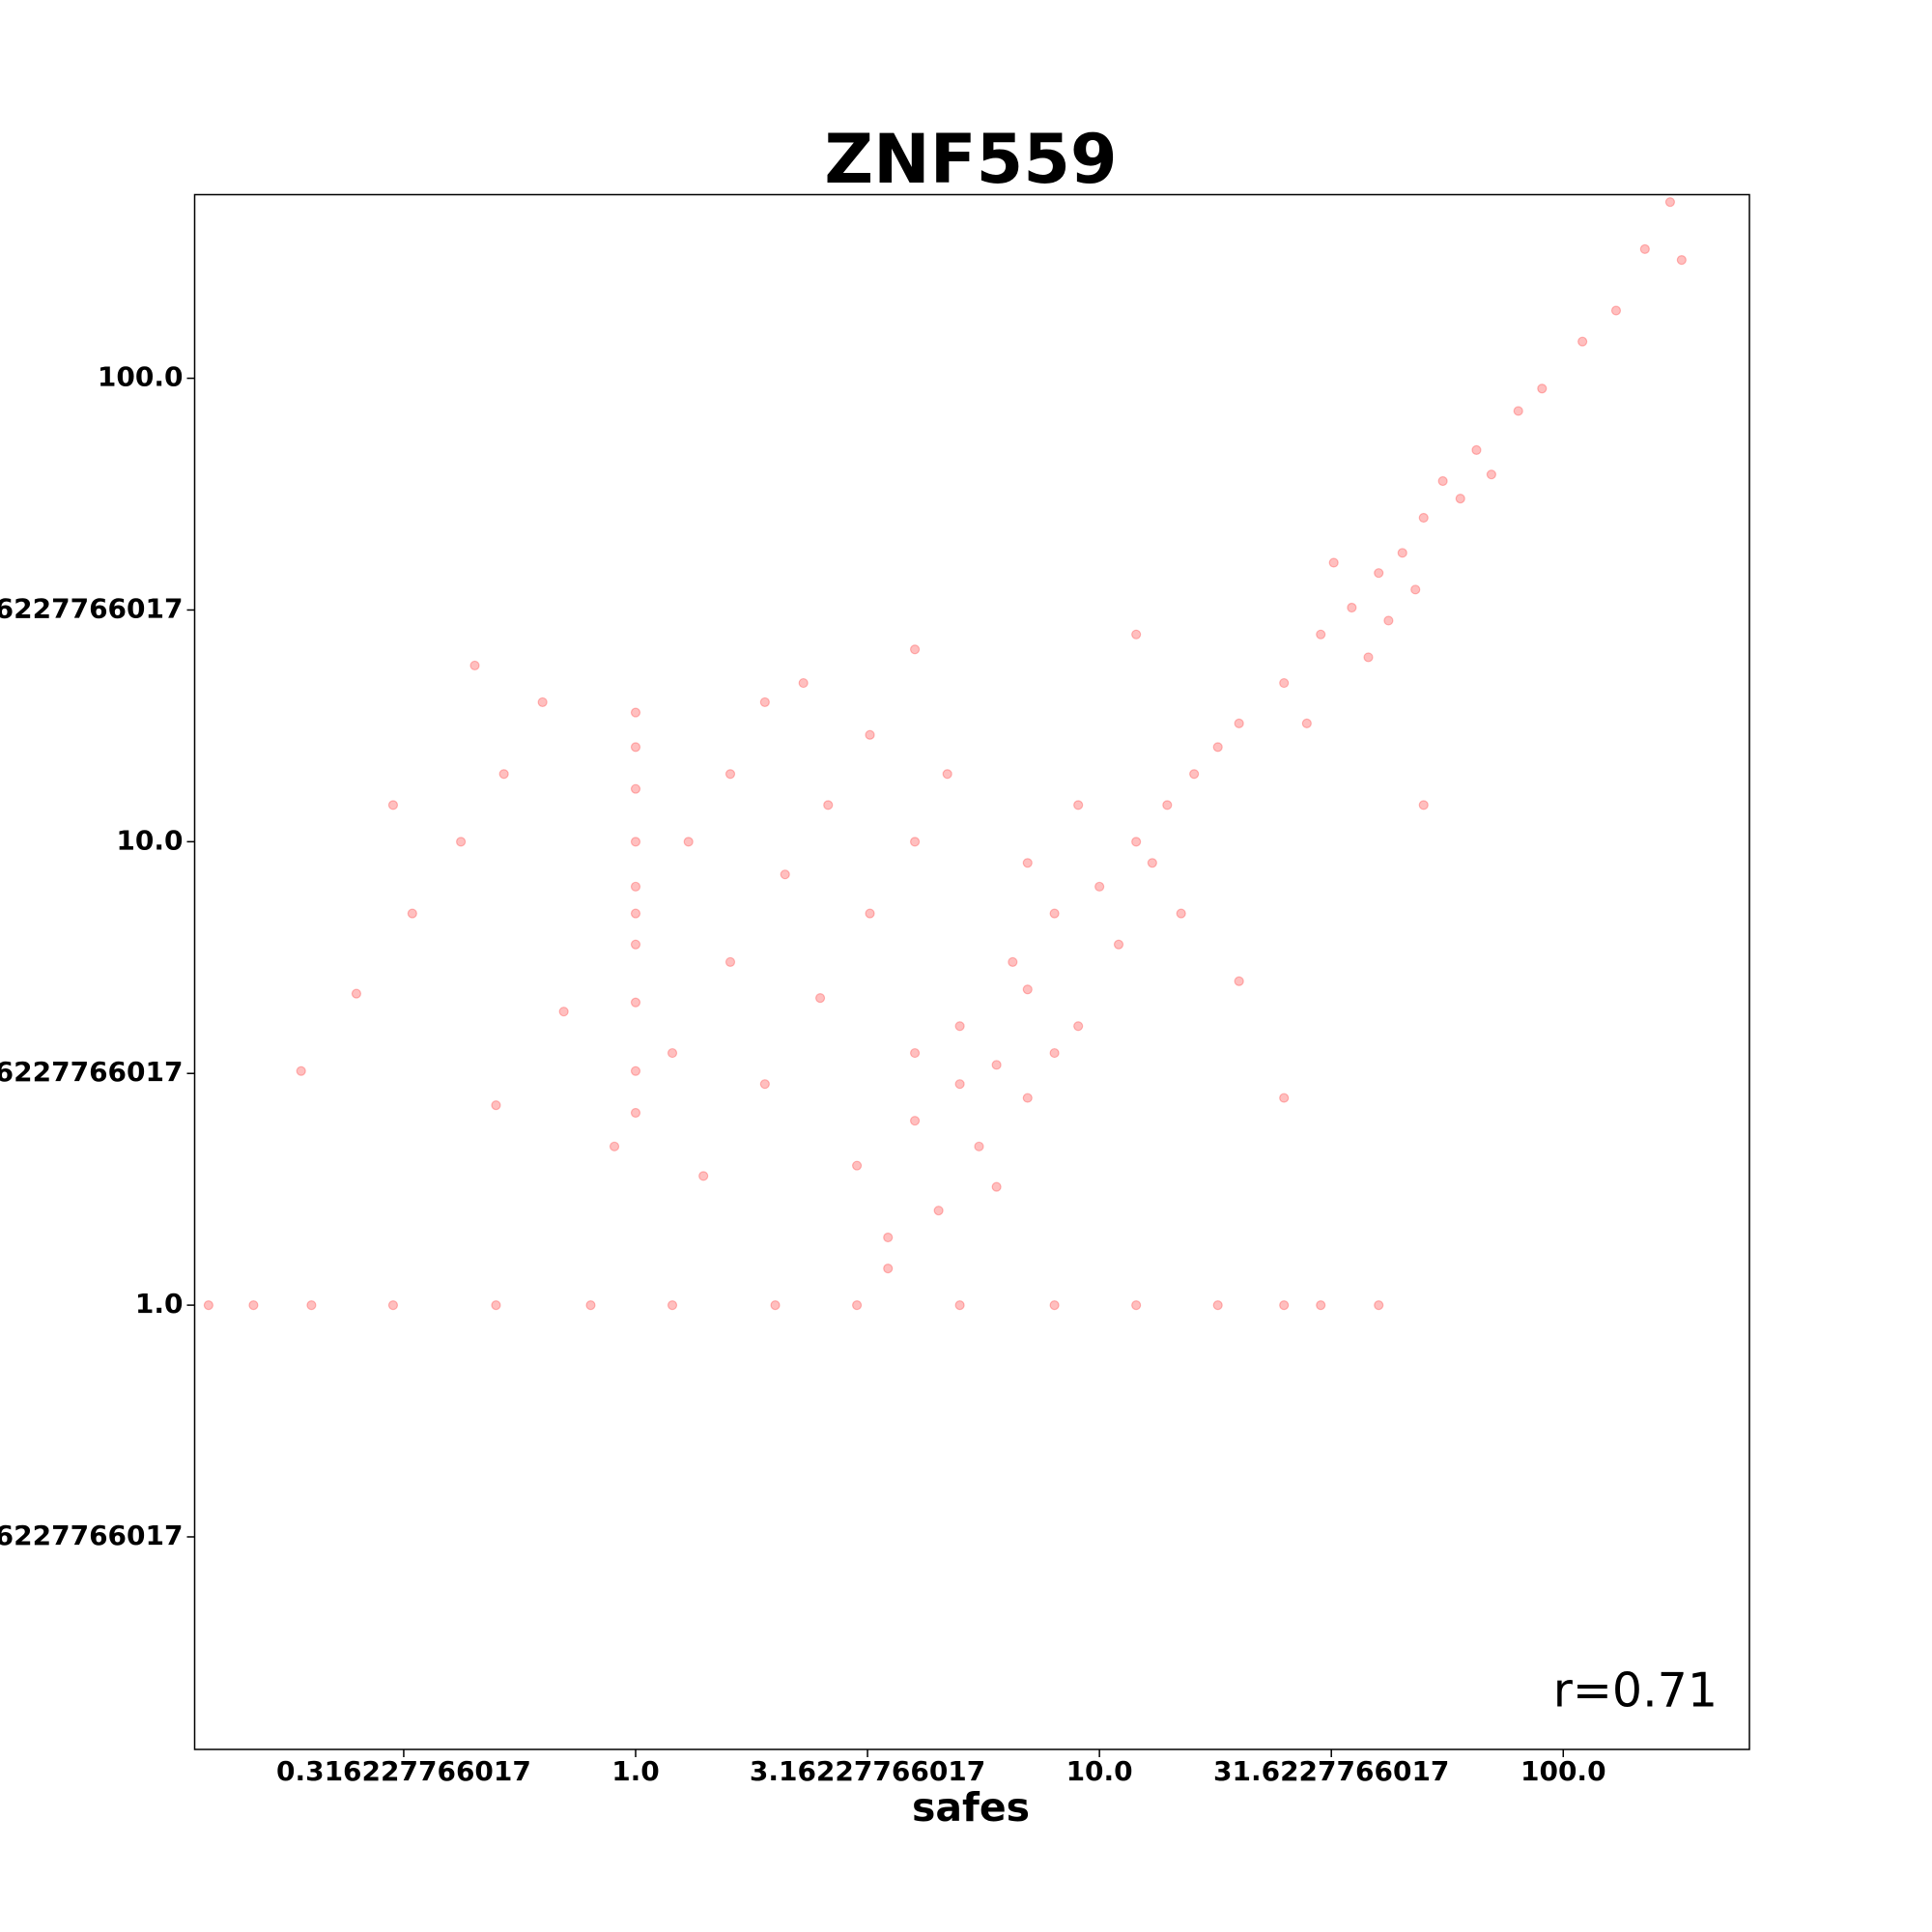  I want to click on y-tick-label: 100.0, so click(141, 377).